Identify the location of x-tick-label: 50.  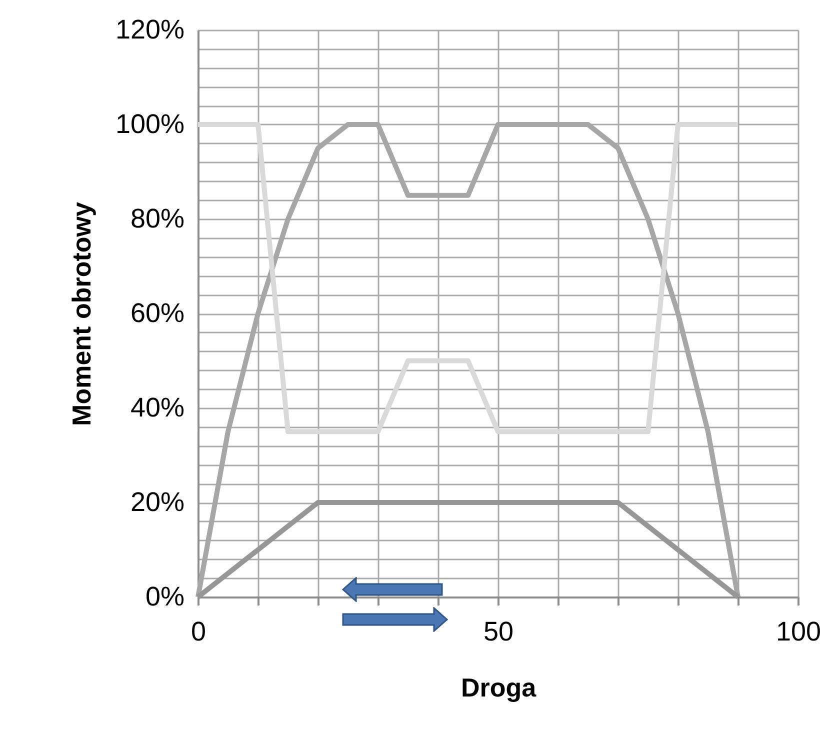
(498, 631).